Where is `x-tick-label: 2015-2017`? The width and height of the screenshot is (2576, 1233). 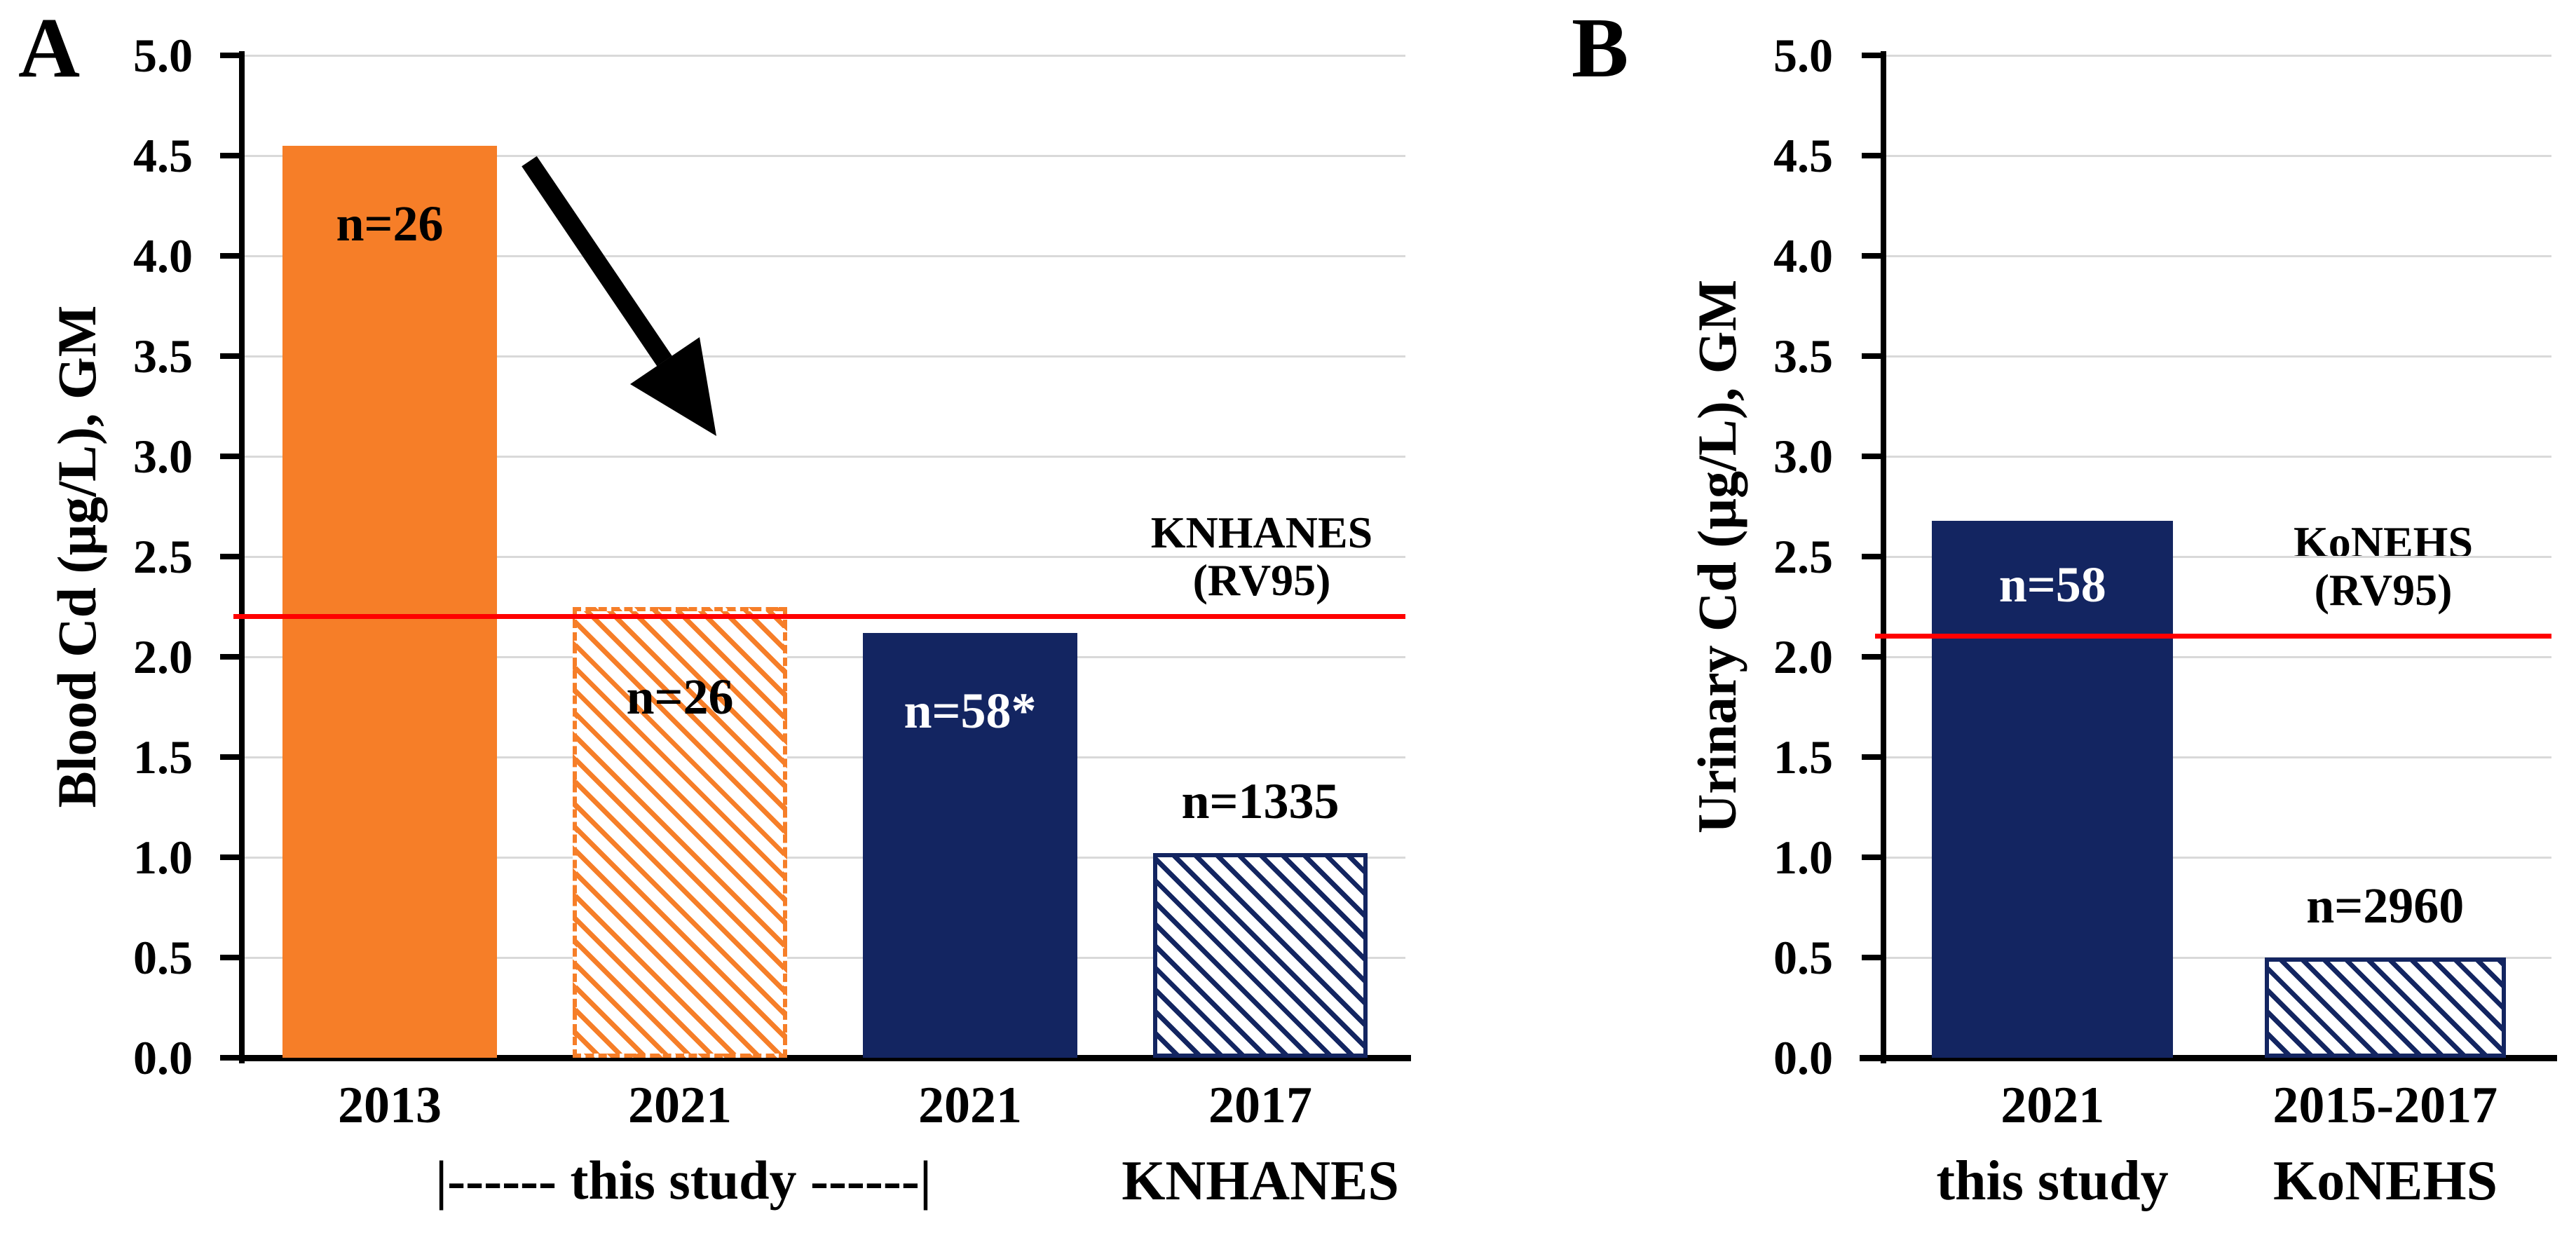 x-tick-label: 2015-2017 is located at coordinates (2385, 1105).